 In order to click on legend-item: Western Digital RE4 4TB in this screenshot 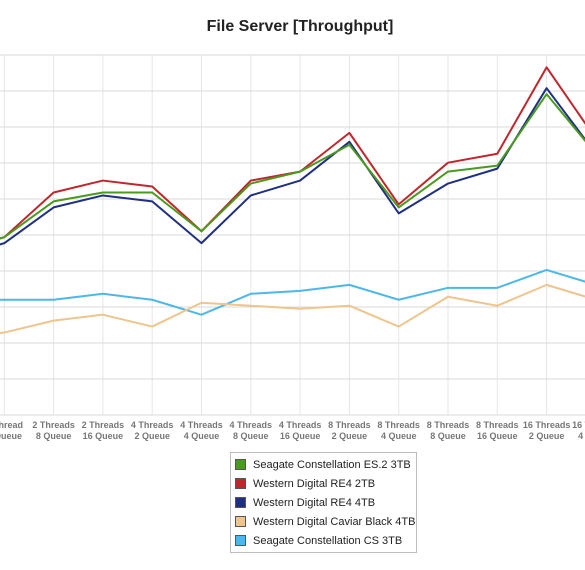, I will do `click(323, 502)`.